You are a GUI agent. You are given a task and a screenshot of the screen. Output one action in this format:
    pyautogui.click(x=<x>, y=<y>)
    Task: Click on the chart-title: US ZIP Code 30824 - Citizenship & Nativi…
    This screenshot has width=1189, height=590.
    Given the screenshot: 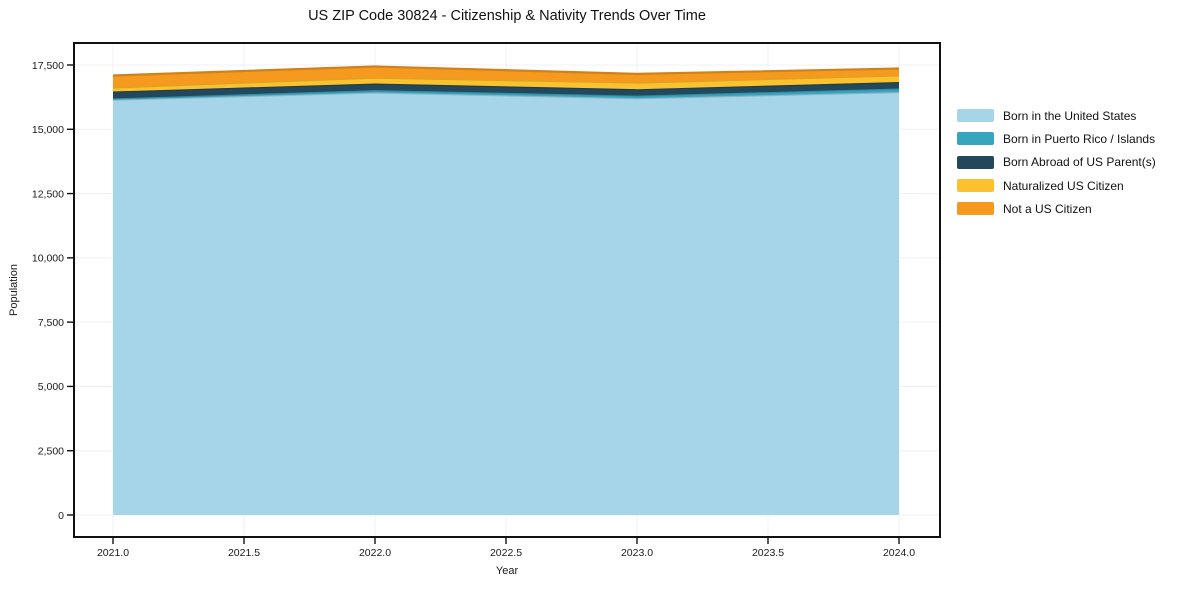 What is the action you would take?
    pyautogui.click(x=507, y=16)
    